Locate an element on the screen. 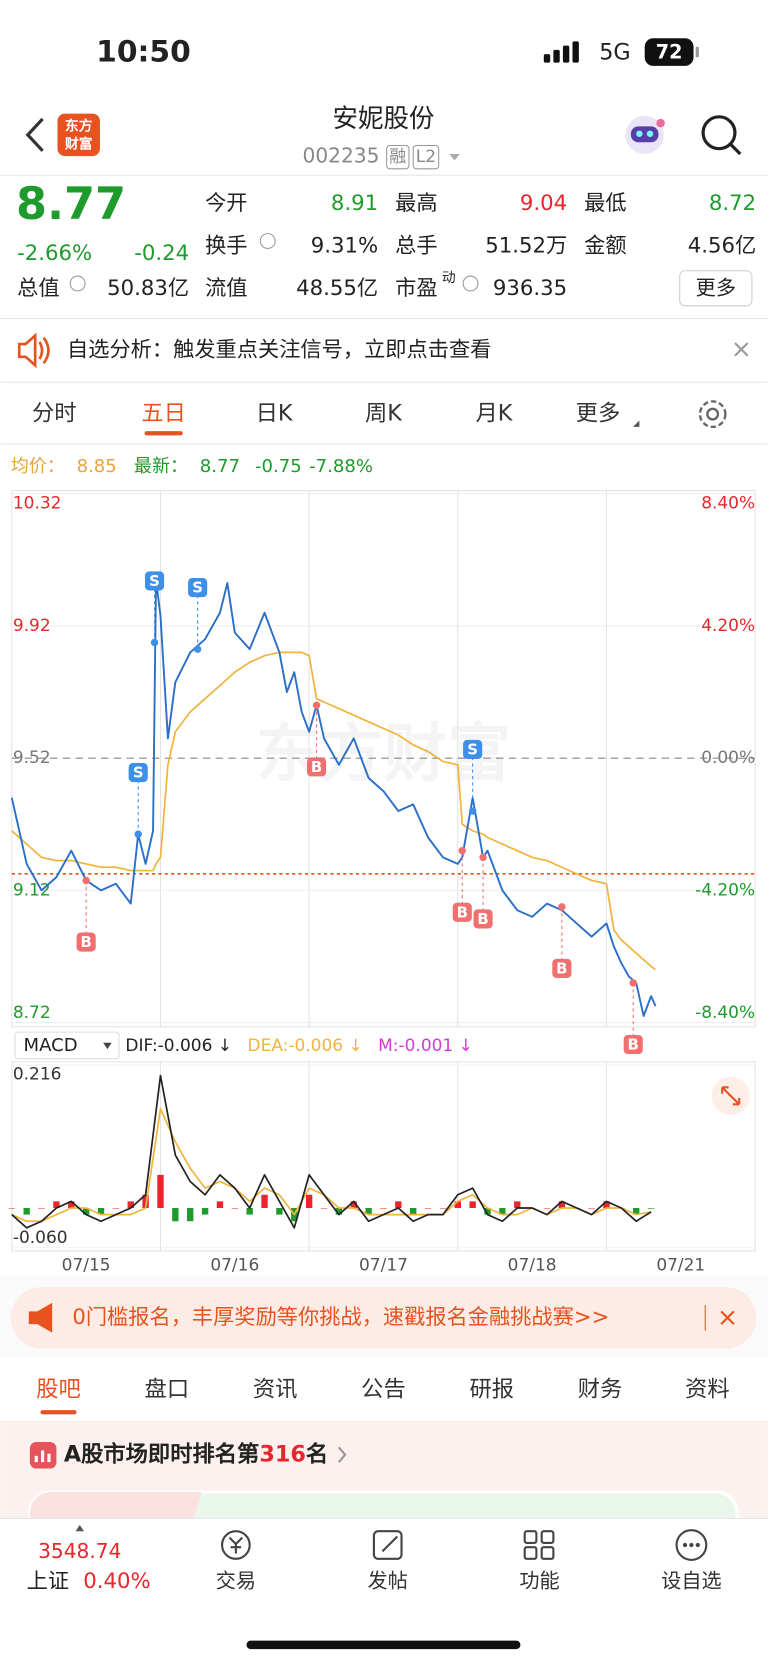  more-button is located at coordinates (716, 288).